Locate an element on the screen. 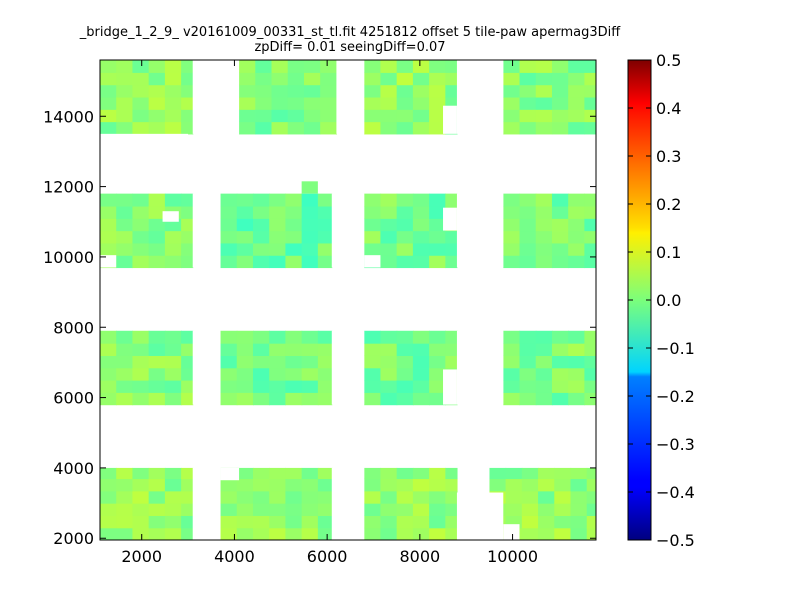  colorbar-tick-label: −0.5 is located at coordinates (675, 540).